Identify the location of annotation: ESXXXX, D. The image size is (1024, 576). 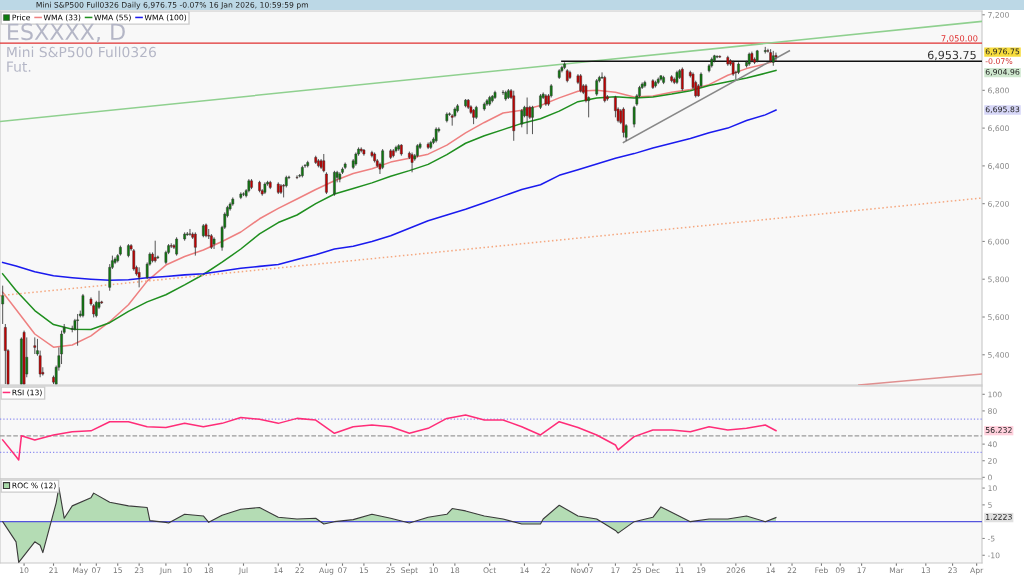
(66, 33).